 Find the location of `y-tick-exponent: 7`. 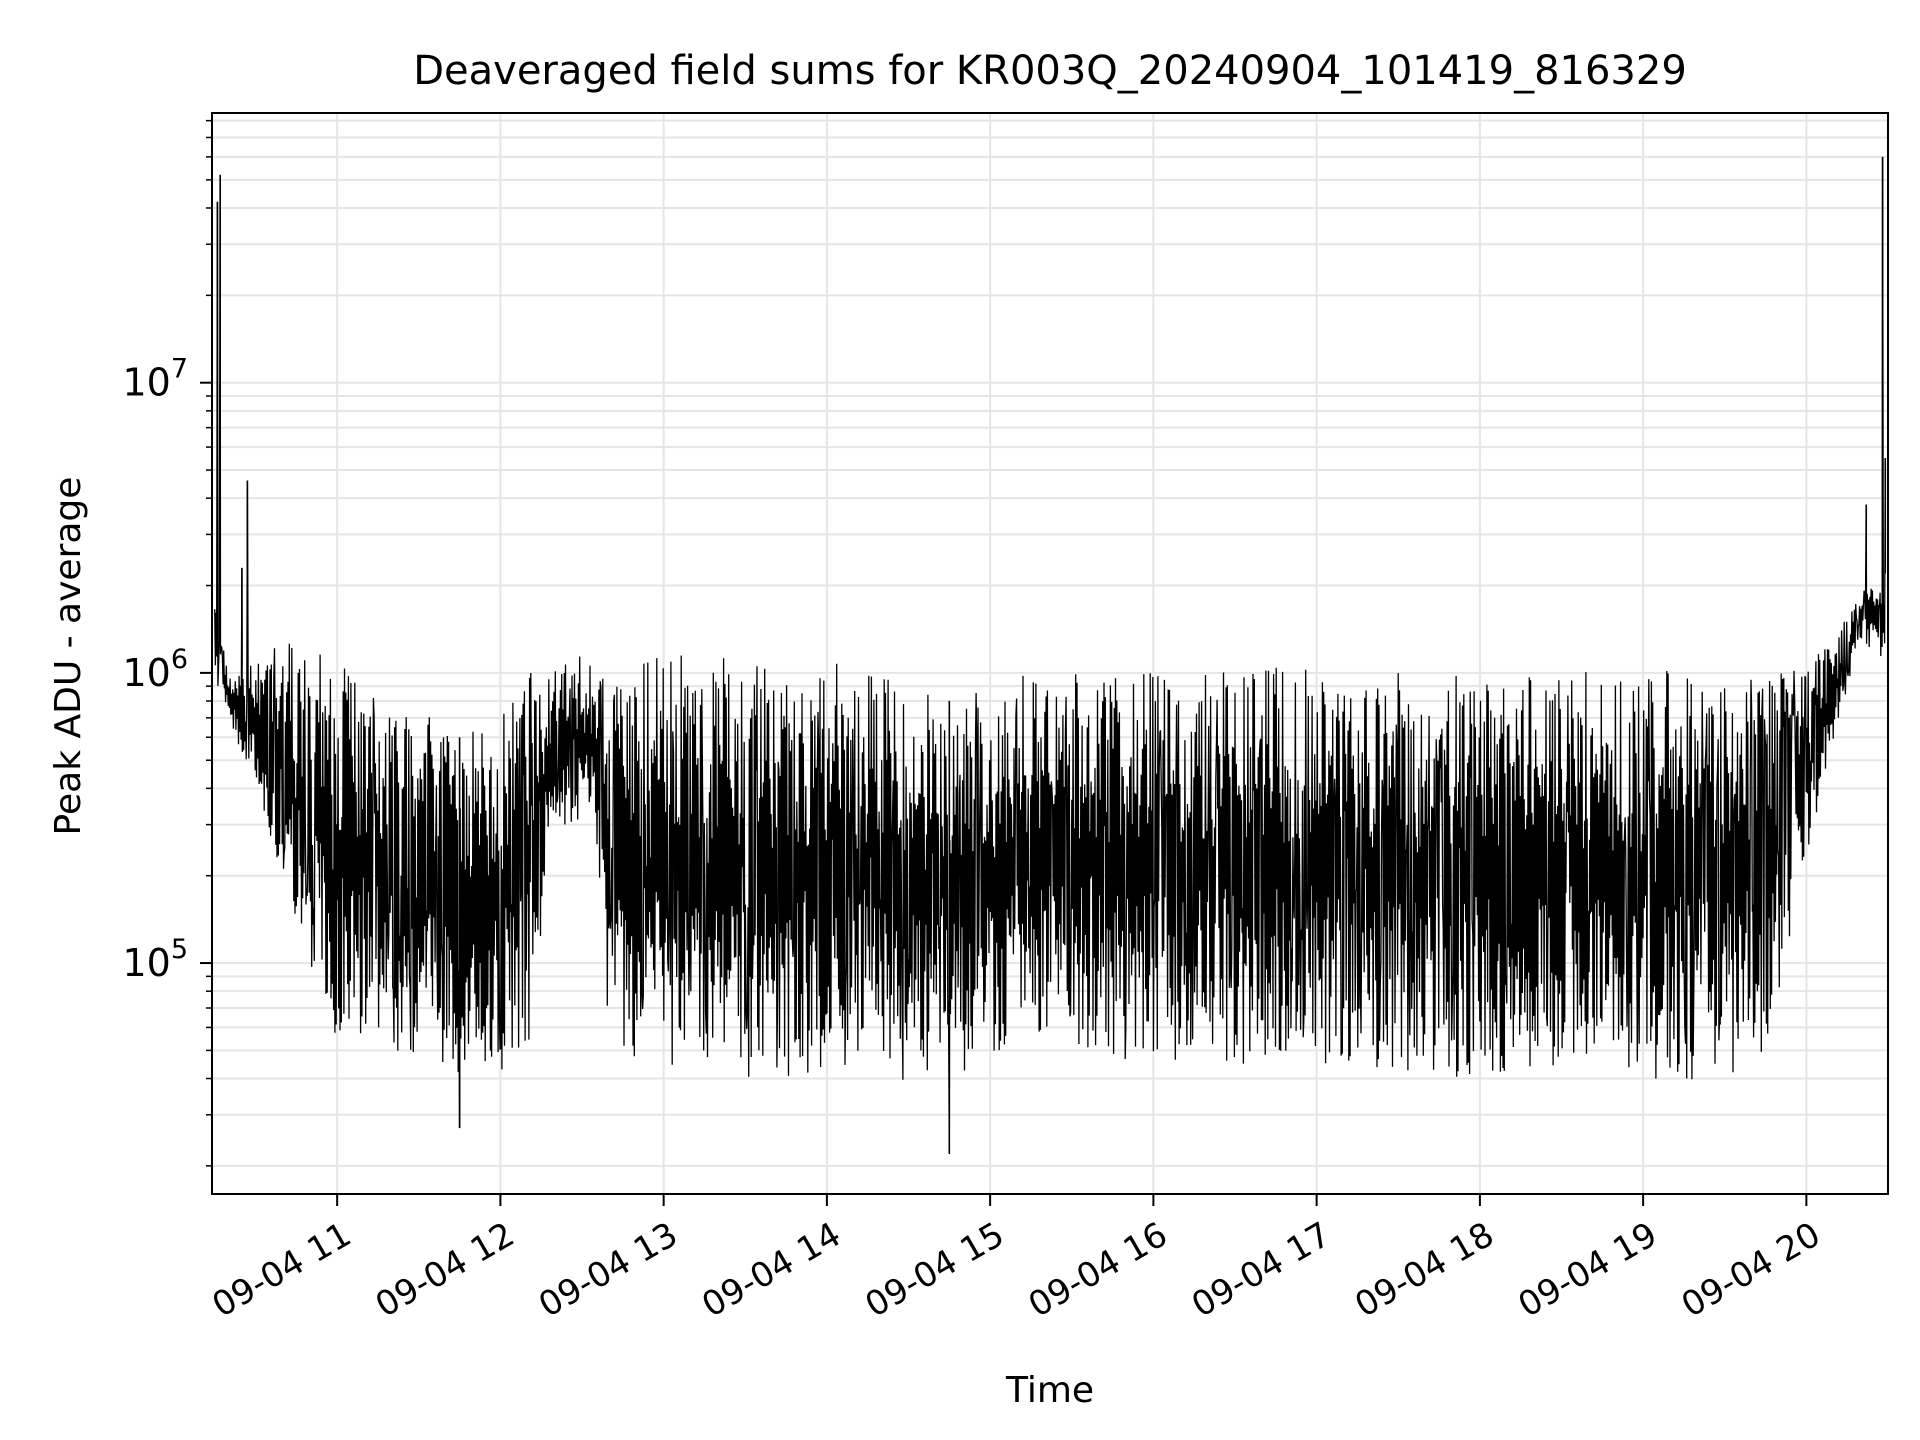

y-tick-exponent: 7 is located at coordinates (179, 369).